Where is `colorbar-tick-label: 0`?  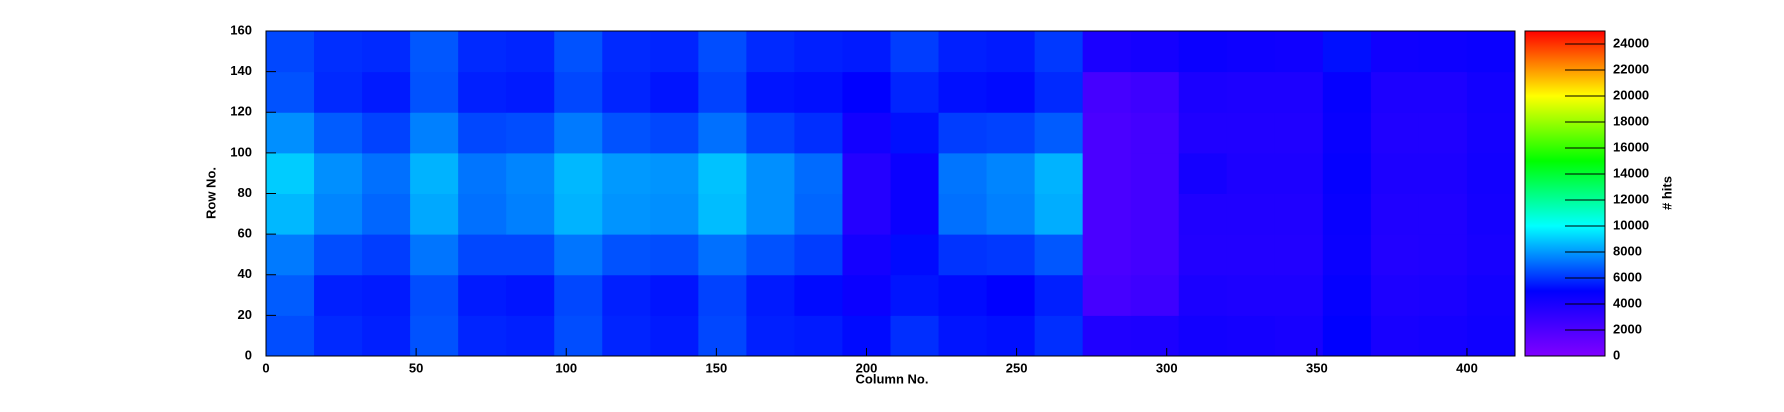 colorbar-tick-label: 0 is located at coordinates (1616, 354).